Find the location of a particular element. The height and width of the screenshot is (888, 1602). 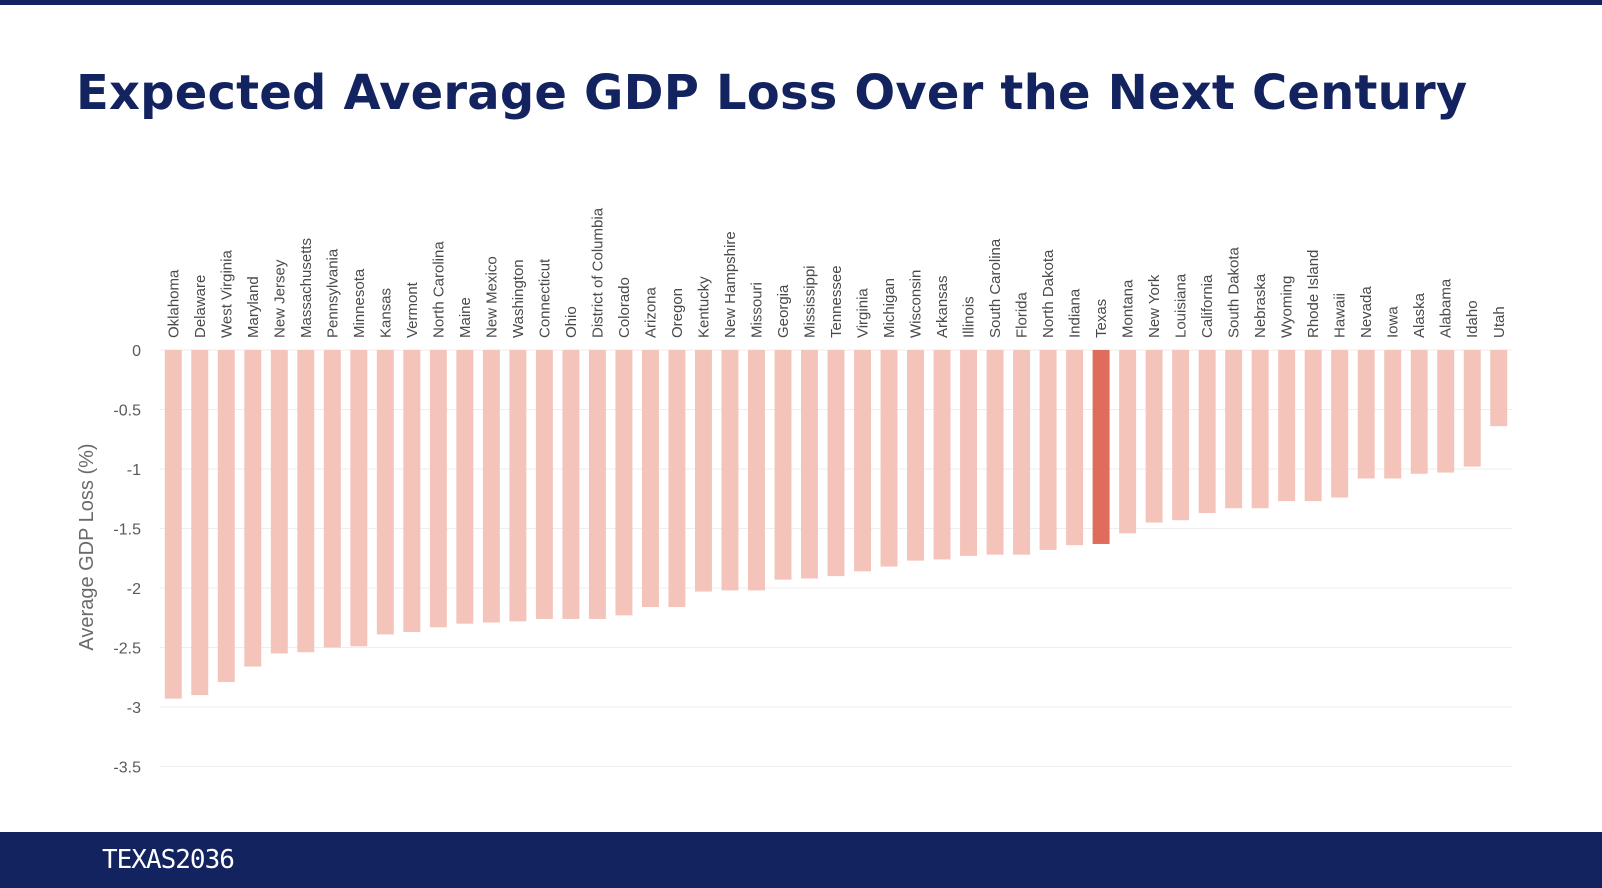

y-tick-label: -2 is located at coordinates (134, 589).